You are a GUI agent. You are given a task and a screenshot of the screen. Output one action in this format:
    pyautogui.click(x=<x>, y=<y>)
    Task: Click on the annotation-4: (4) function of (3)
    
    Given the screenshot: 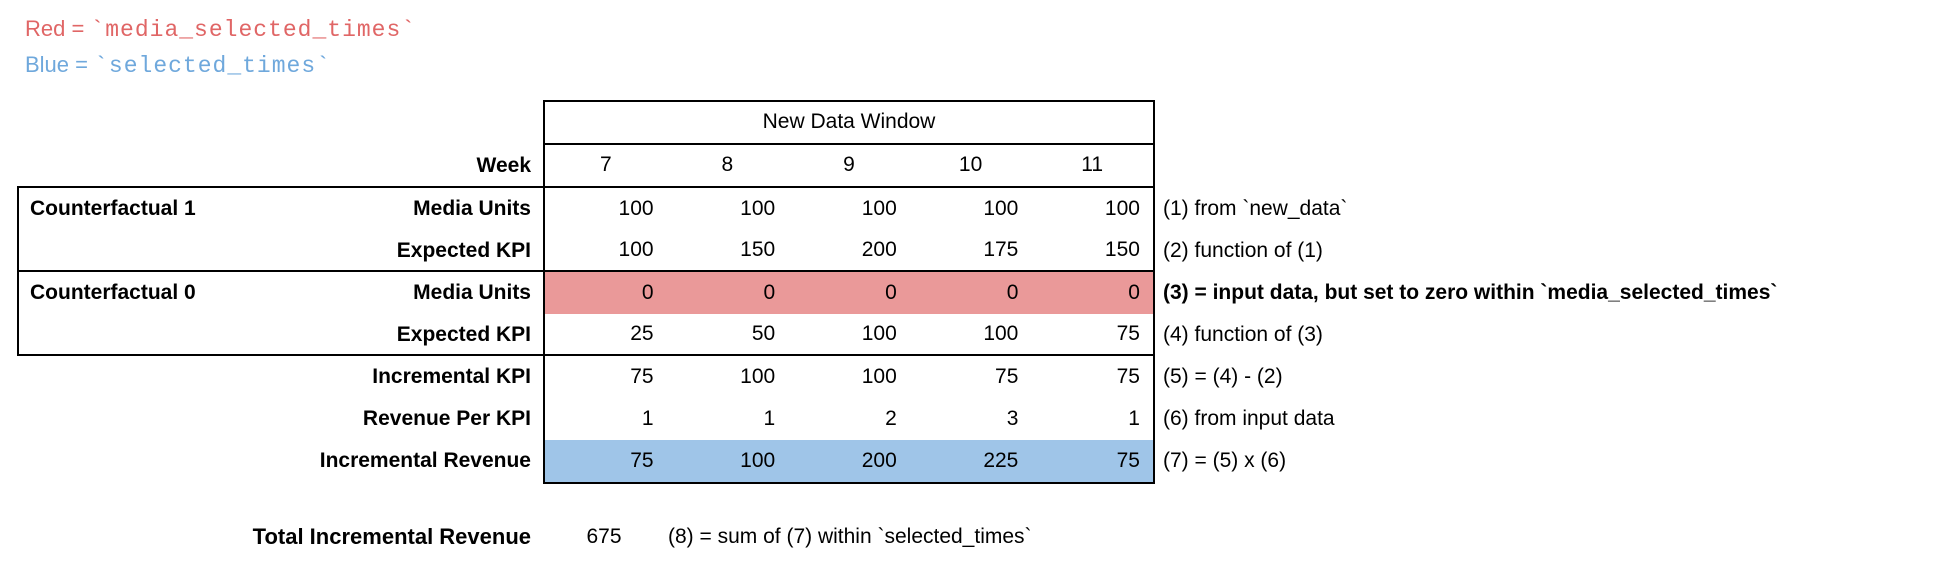 What is the action you would take?
    pyautogui.click(x=1243, y=334)
    